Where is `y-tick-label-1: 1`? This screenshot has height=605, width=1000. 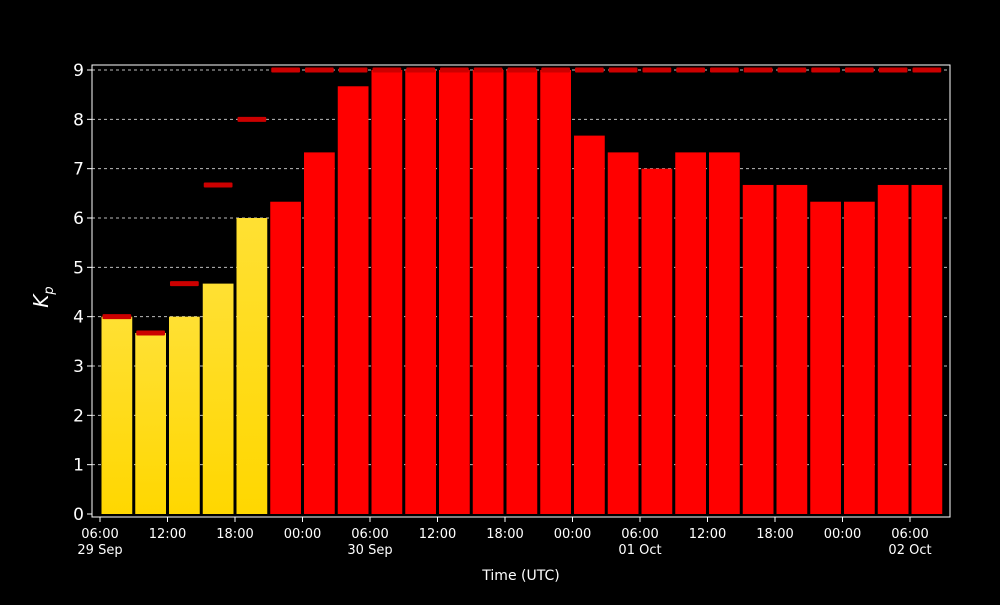 y-tick-label-1: 1 is located at coordinates (78, 466).